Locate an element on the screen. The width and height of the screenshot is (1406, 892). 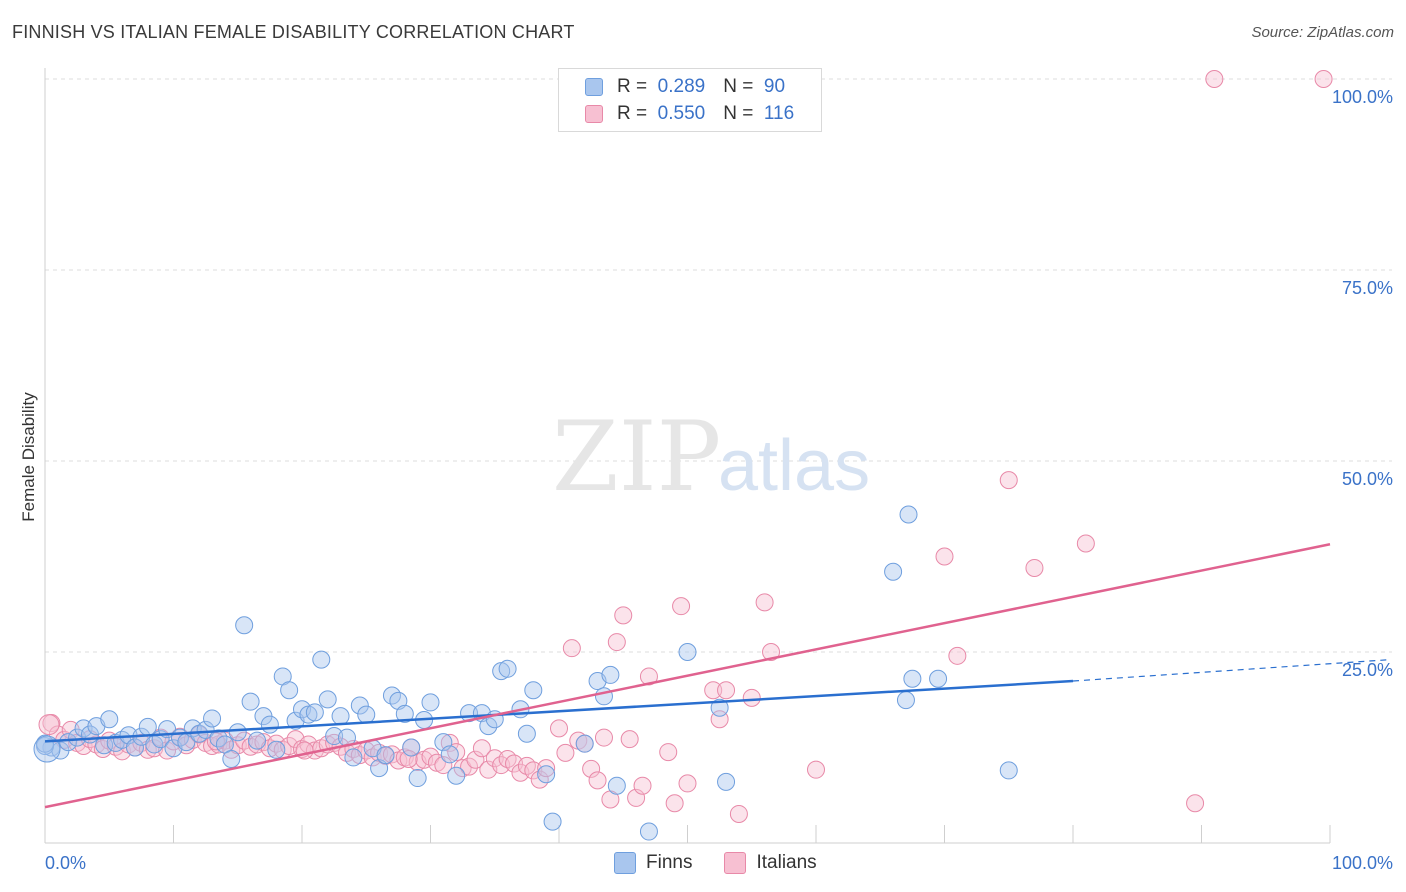
finns-legend-label: Finns is located at coordinates (669, 862).